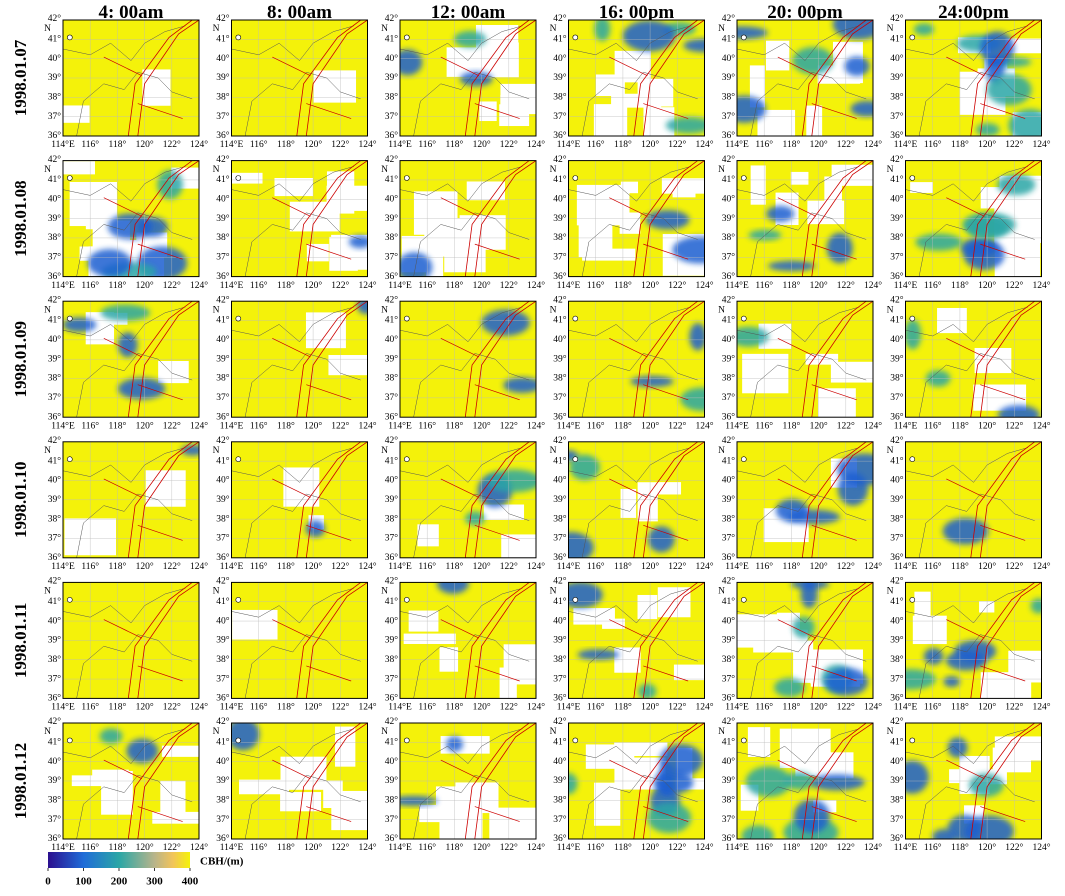  I want to click on colorbar-tick-label: 100, so click(83, 882).